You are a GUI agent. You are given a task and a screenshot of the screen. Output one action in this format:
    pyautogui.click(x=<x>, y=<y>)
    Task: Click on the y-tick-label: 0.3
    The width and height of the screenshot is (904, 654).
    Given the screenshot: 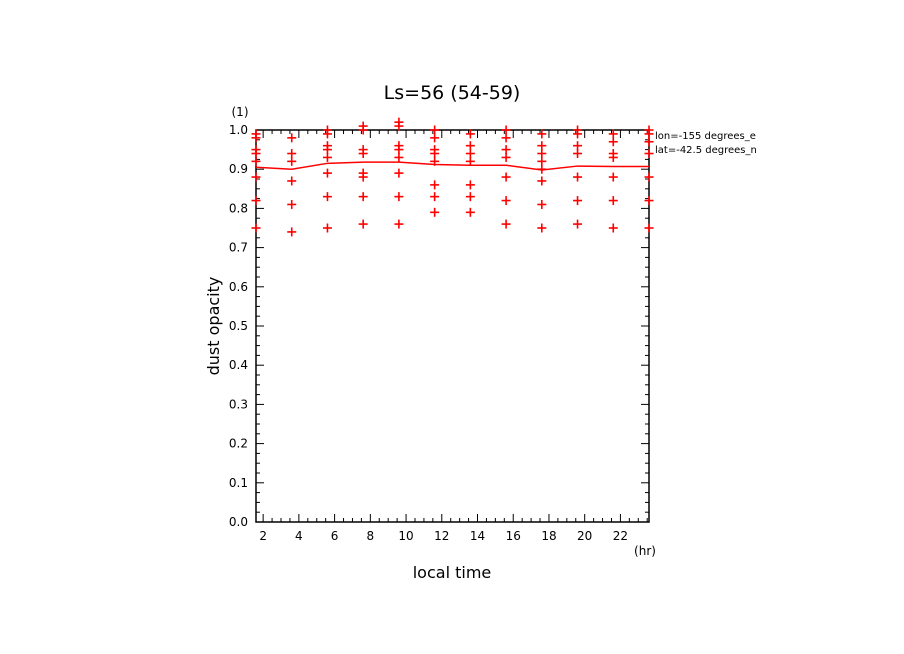 What is the action you would take?
    pyautogui.click(x=238, y=404)
    